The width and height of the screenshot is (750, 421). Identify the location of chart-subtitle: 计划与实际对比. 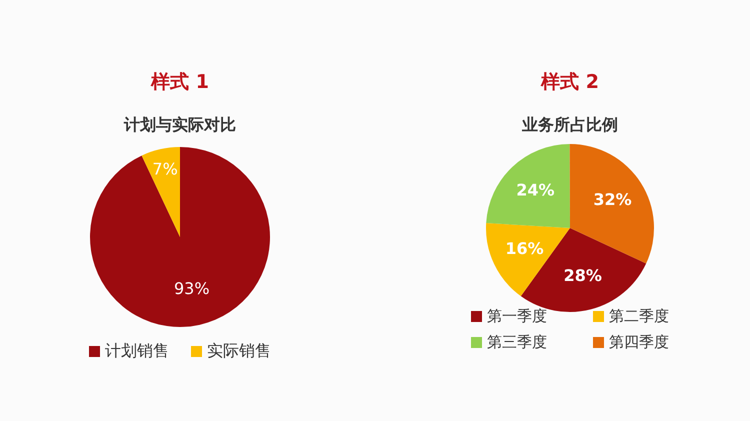
(179, 125).